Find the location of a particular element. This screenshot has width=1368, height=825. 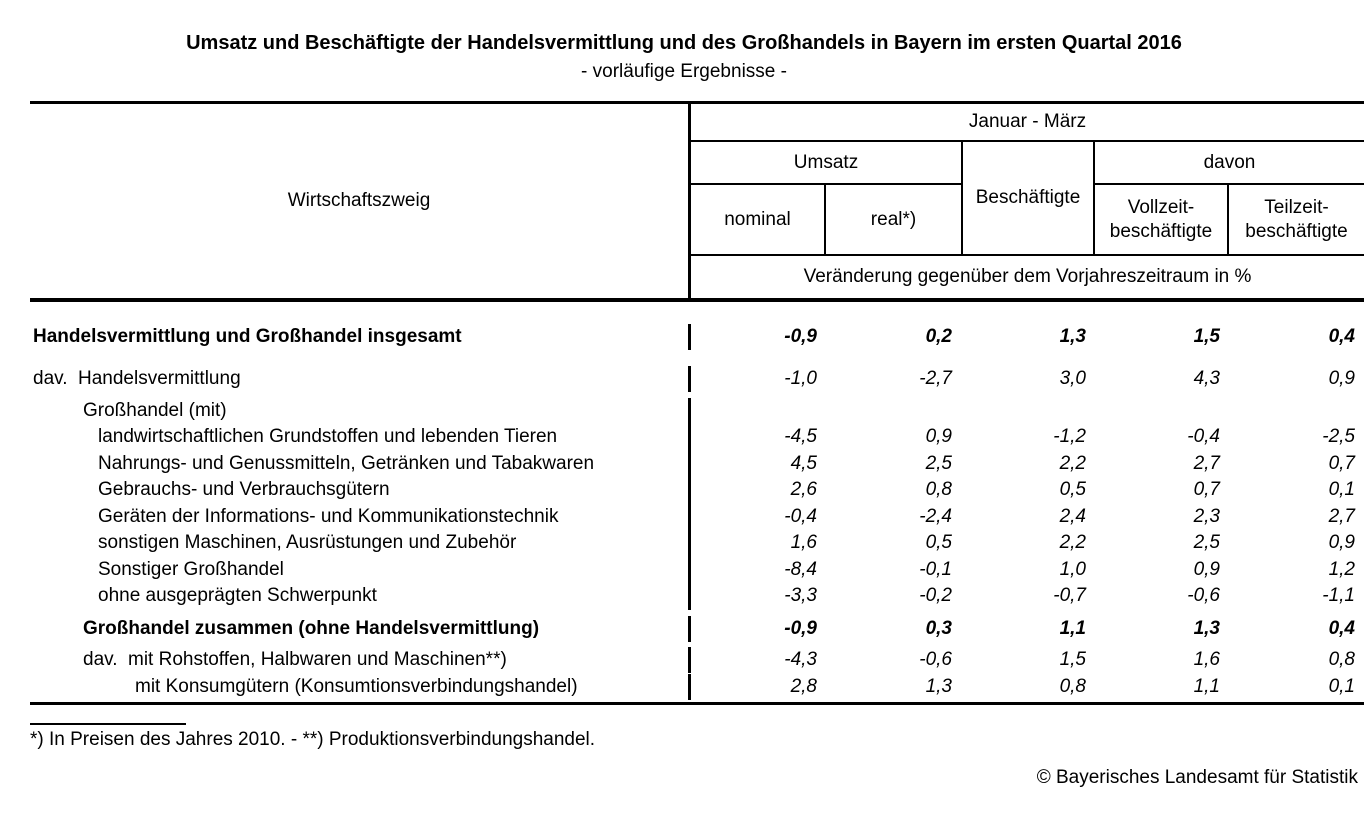

value-cell-nominal: -4,3 is located at coordinates (800, 659).